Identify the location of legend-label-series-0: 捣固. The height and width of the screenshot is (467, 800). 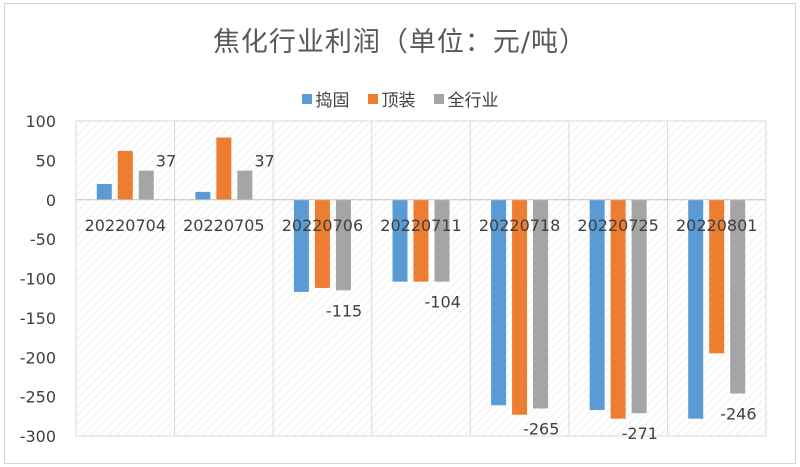
(332, 101).